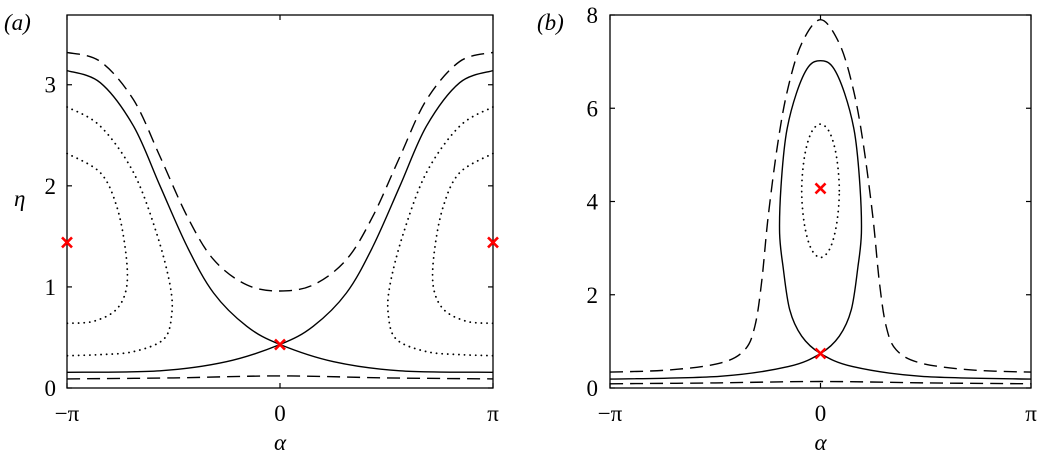 The width and height of the screenshot is (1047, 464). Describe the element at coordinates (19, 198) in the screenshot. I see `y-axis-label: η` at that location.